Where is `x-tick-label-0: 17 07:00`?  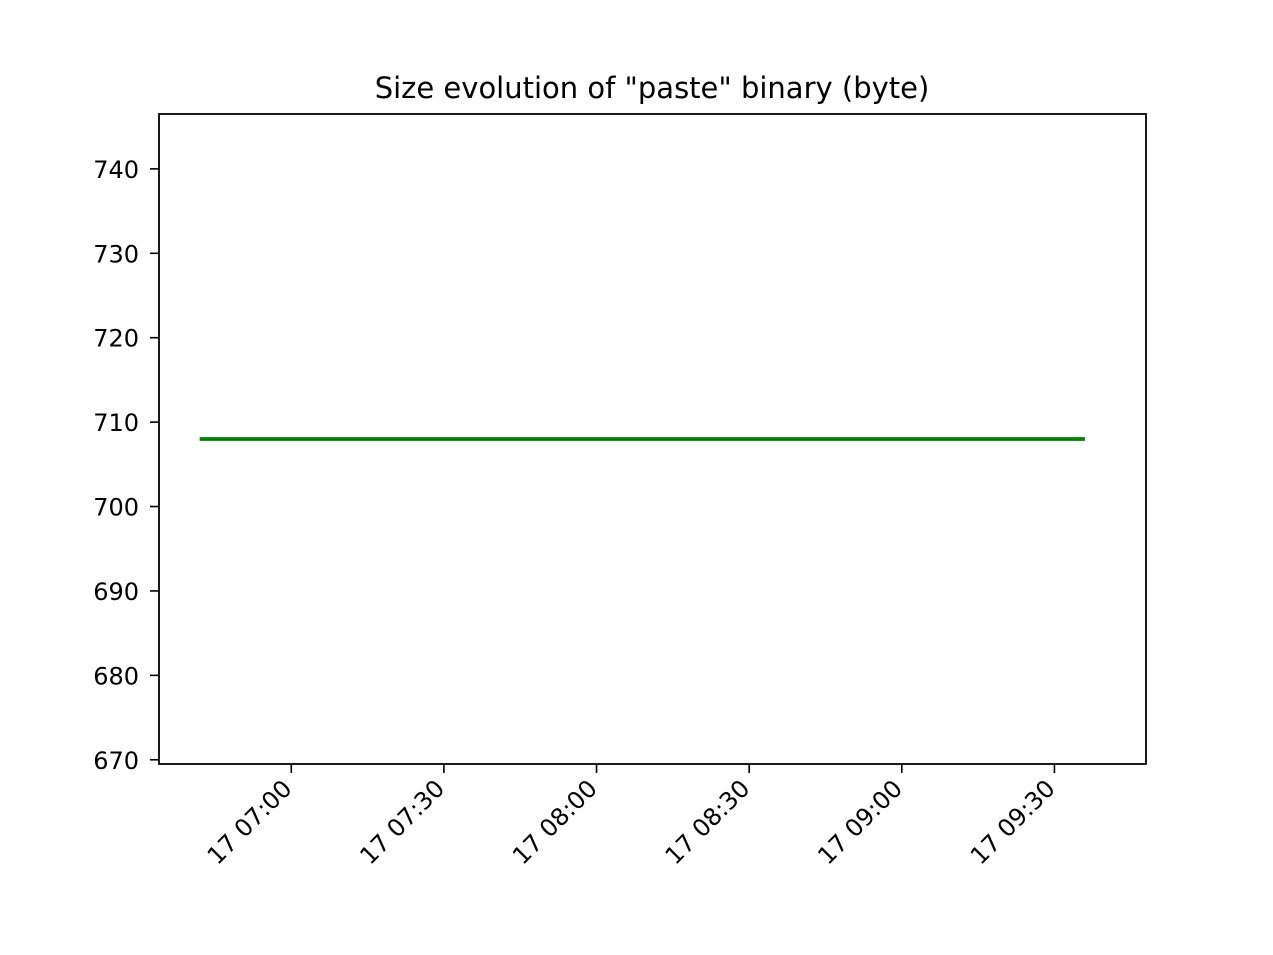
x-tick-label-0: 17 07:00 is located at coordinates (250, 822).